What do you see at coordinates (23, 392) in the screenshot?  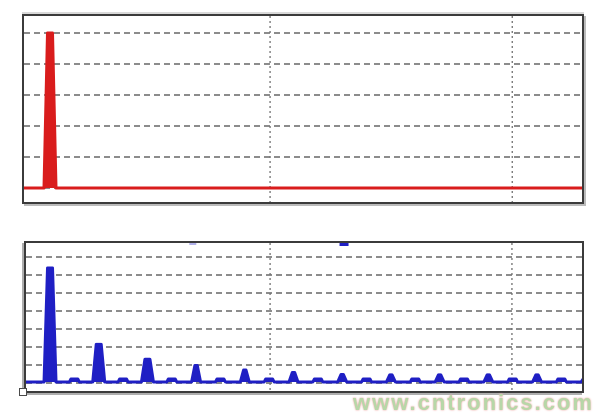 I see `panel-corner-notch` at bounding box center [23, 392].